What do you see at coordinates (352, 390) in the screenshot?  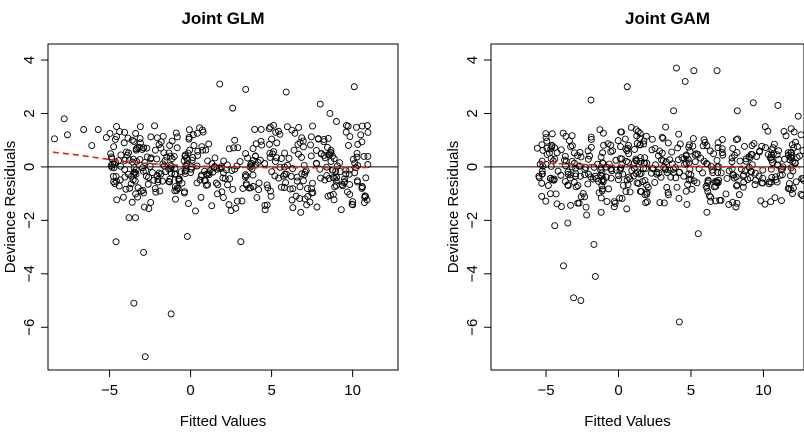 I see `x-tick-label: 10` at bounding box center [352, 390].